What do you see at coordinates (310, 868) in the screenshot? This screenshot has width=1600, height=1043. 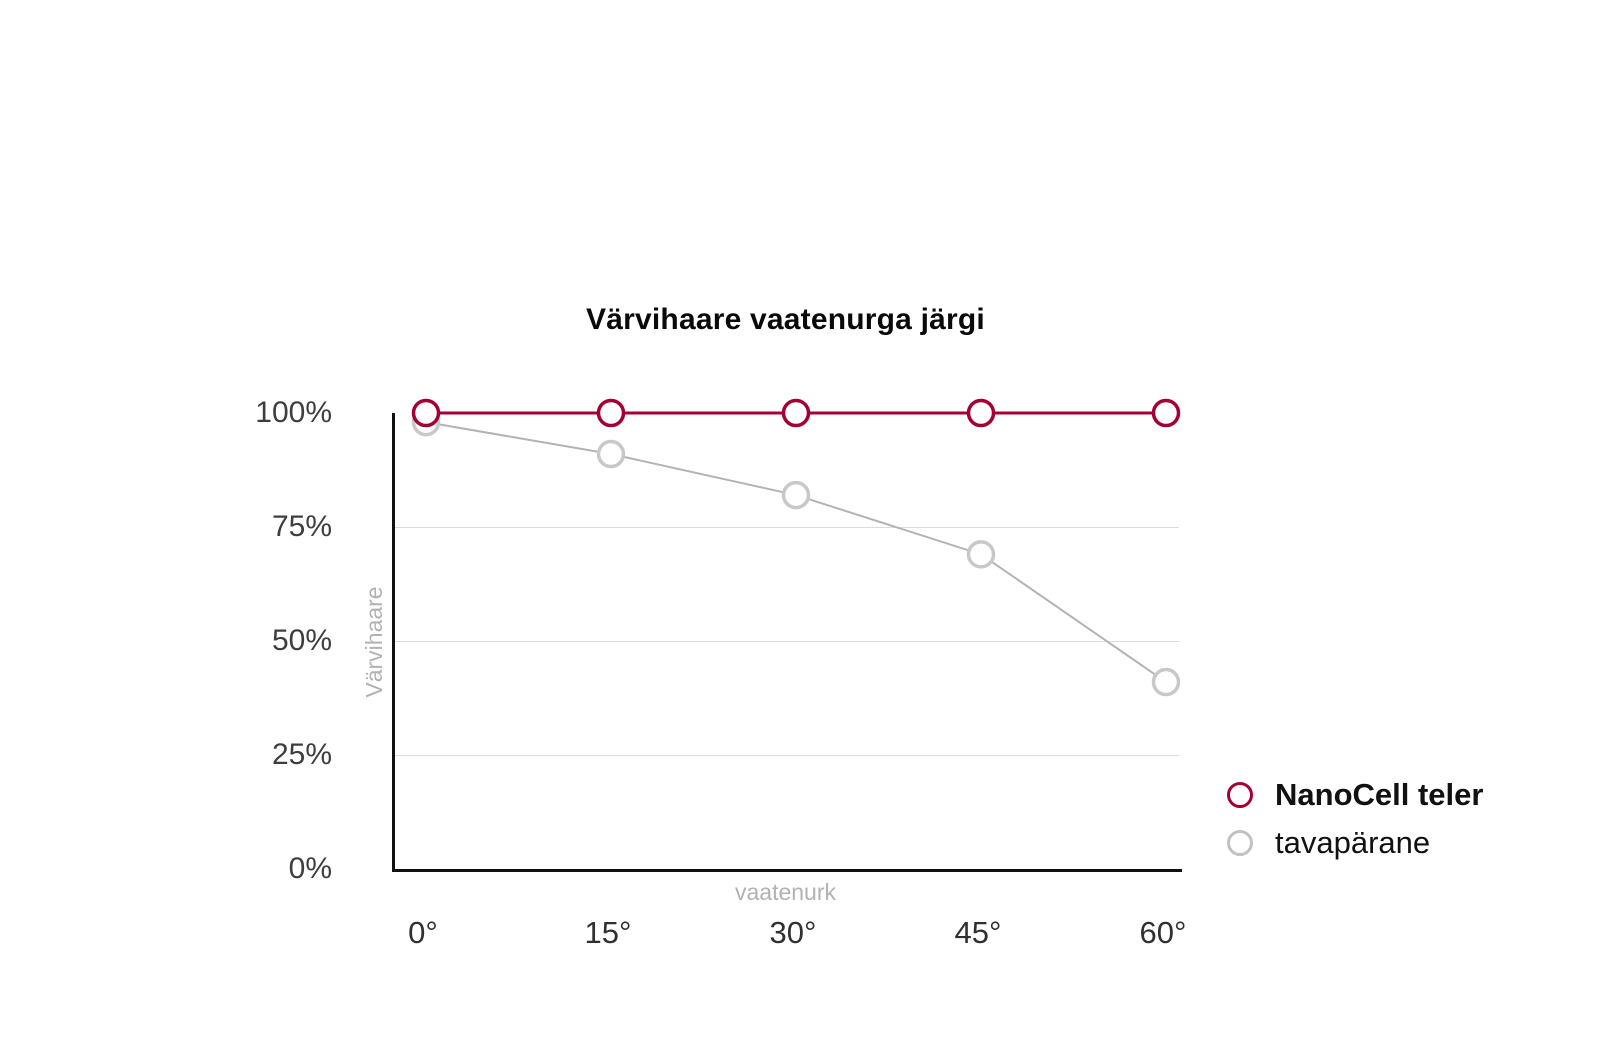 I see `y-tick-label: 0%` at bounding box center [310, 868].